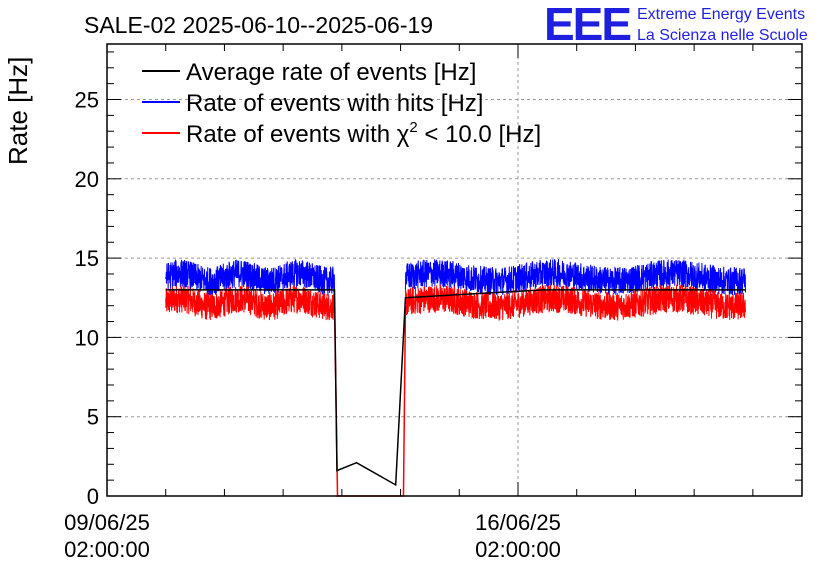 The width and height of the screenshot is (836, 572). Describe the element at coordinates (87, 100) in the screenshot. I see `y-tick-label: 25` at that location.